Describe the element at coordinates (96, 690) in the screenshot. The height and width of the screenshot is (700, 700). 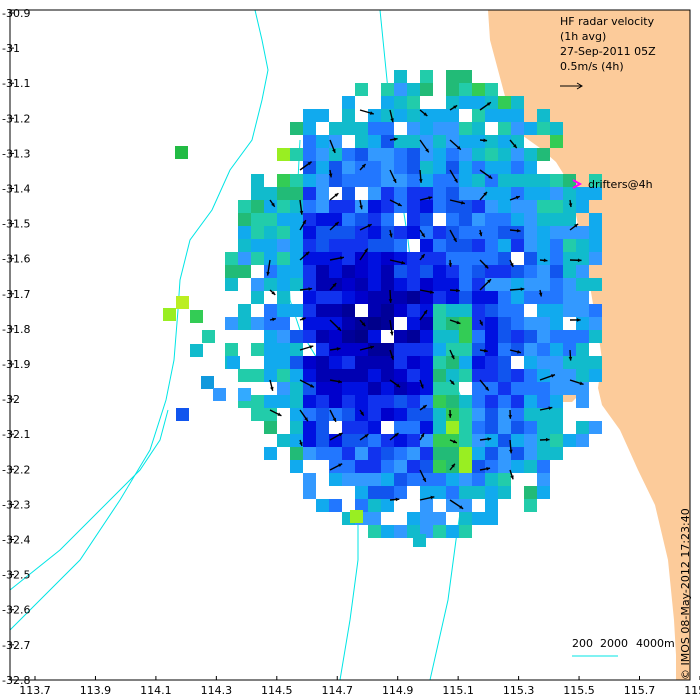
I see `x-tick-label: 113.9` at that location.